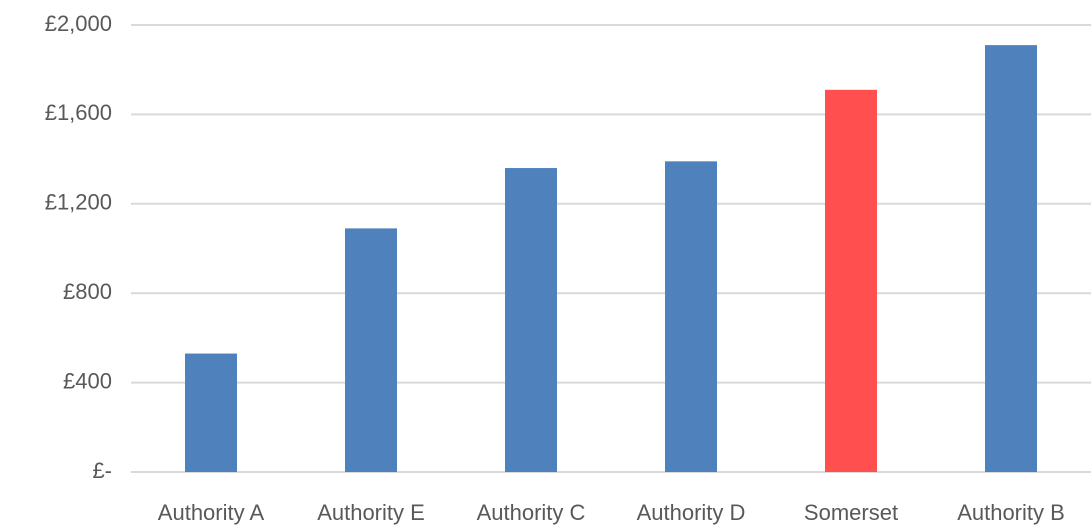  Describe the element at coordinates (211, 512) in the screenshot. I see `x-tick-label: Authority A` at that location.